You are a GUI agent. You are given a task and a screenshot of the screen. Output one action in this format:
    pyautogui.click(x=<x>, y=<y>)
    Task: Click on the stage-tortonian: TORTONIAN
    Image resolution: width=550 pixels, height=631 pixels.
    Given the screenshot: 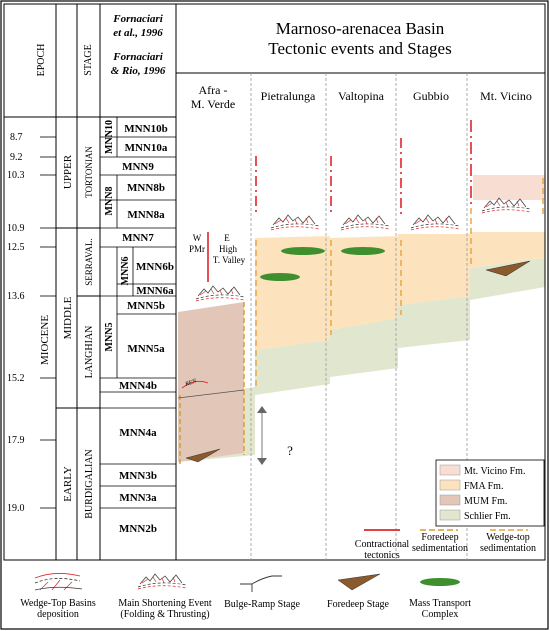 What is the action you would take?
    pyautogui.click(x=89, y=172)
    